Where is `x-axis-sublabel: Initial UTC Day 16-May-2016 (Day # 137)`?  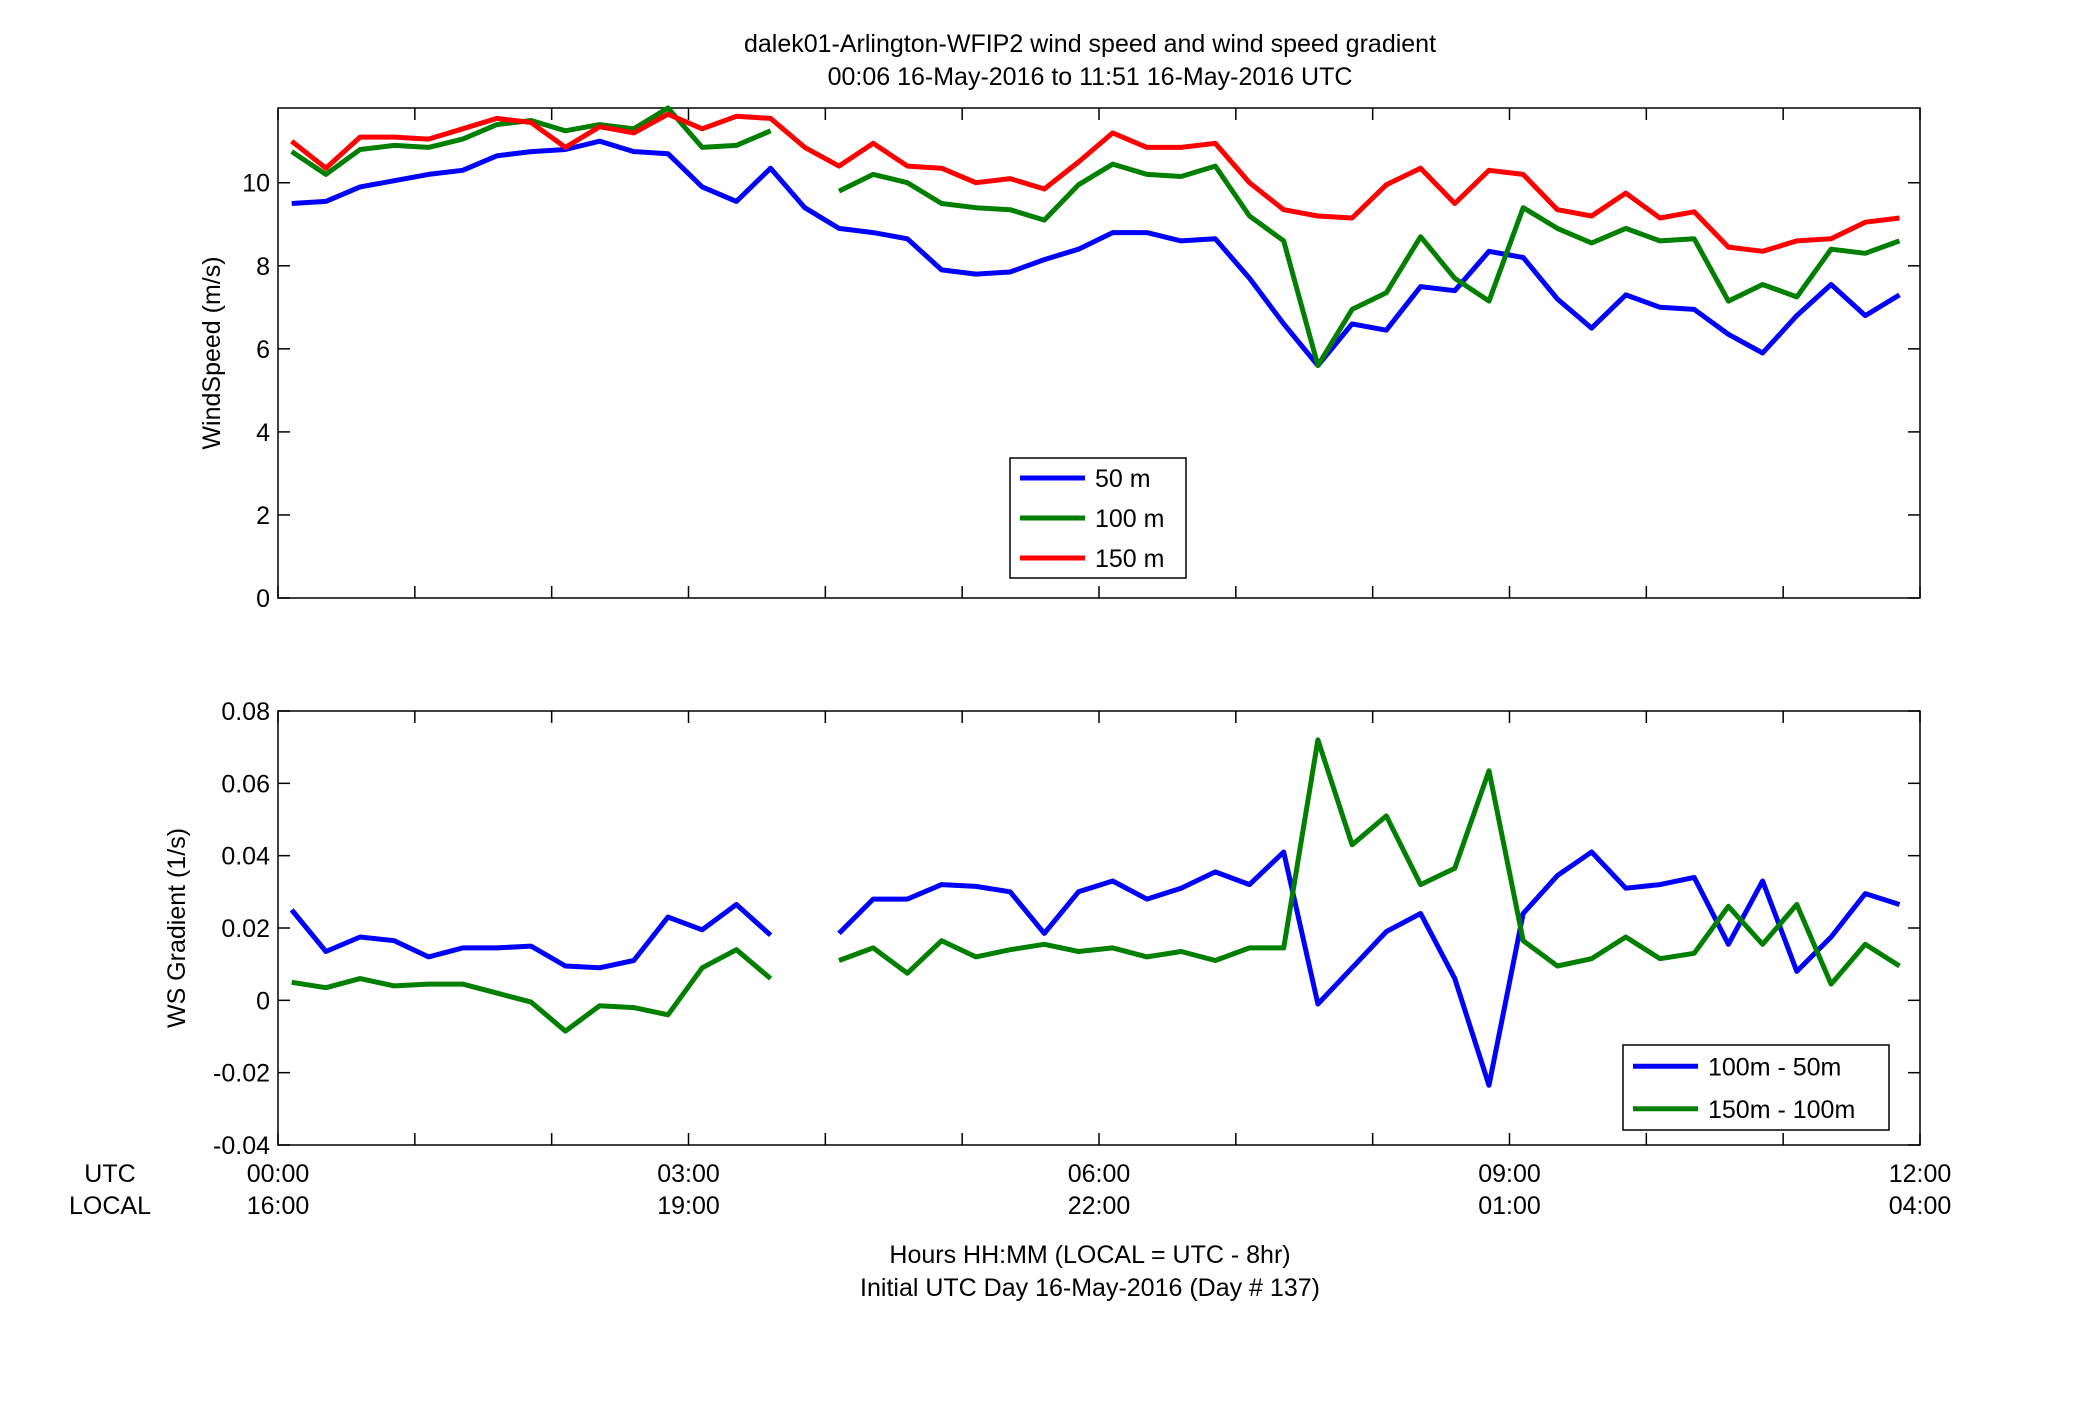
x-axis-sublabel: Initial UTC Day 16-May-2016 (Day # 137) is located at coordinates (1090, 1288).